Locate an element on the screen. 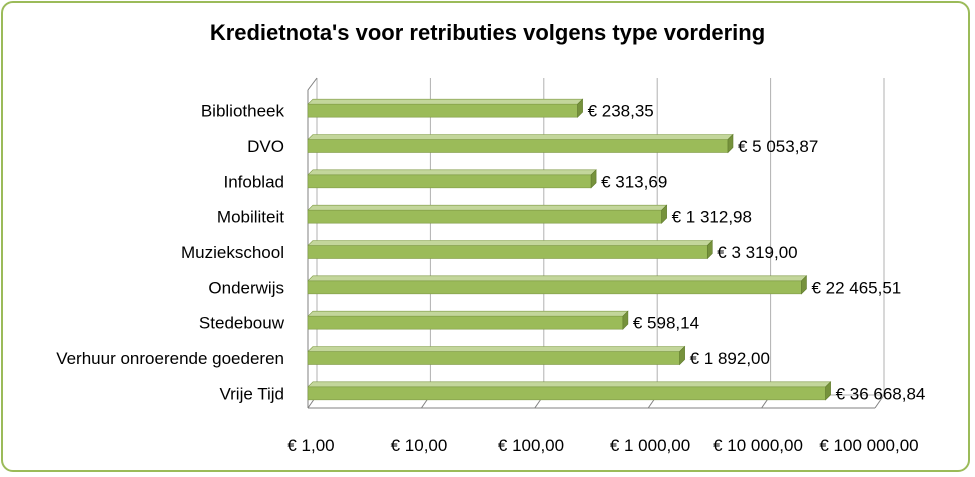 This screenshot has width=975, height=477. data-label: € 5 053,87 is located at coordinates (778, 146).